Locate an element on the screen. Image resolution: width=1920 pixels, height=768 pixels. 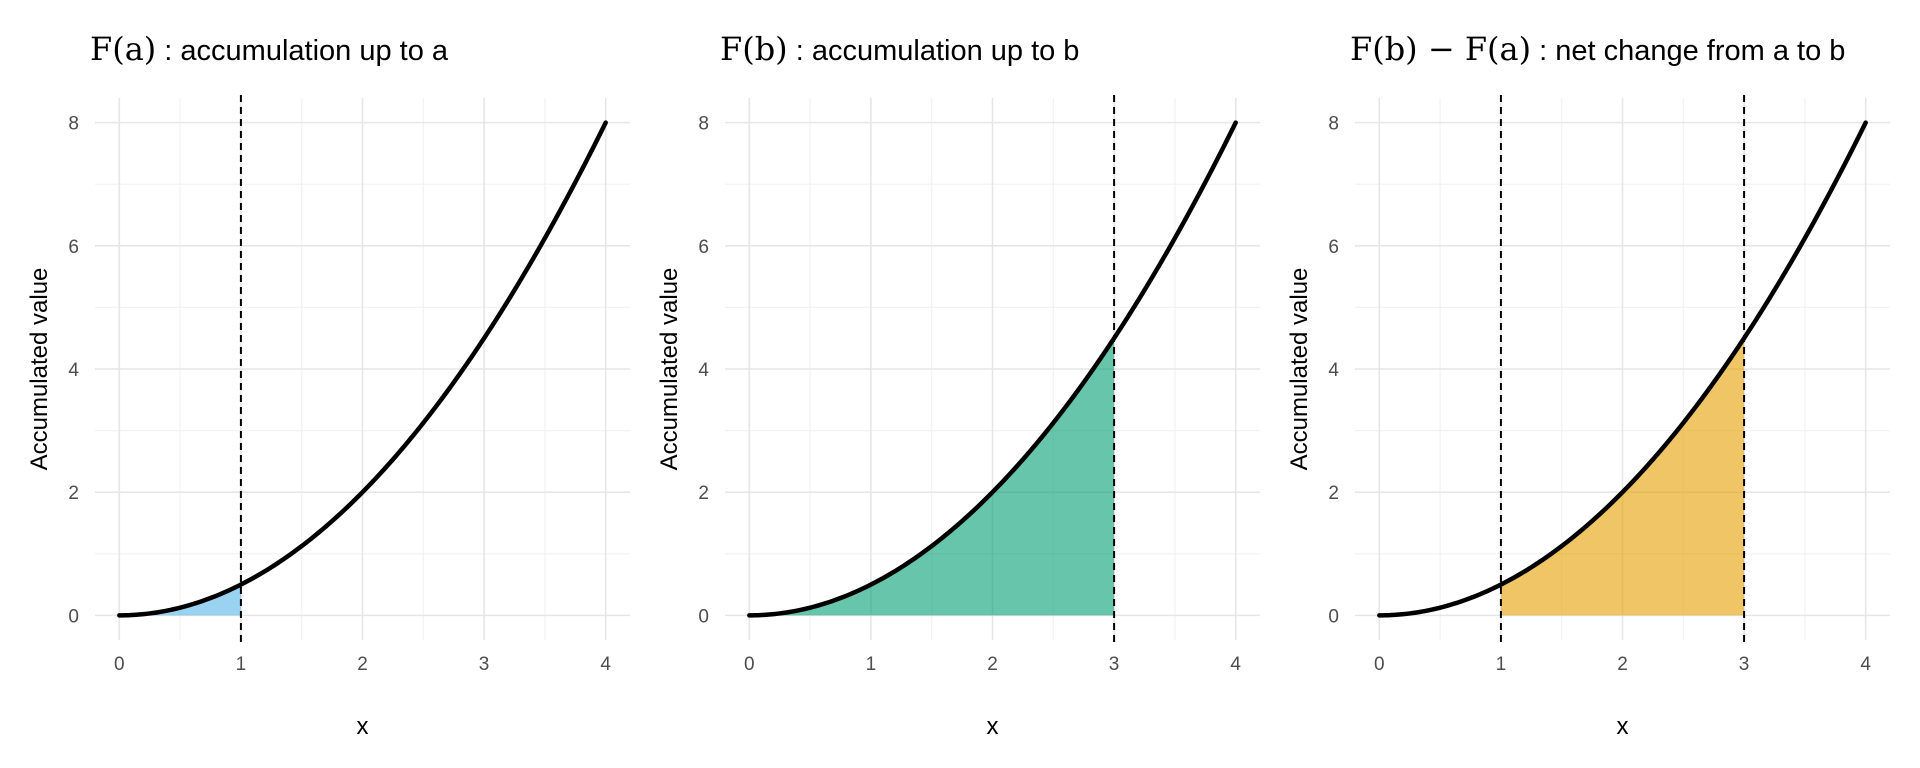
chart-title: F(a) : accumulation up to a is located at coordinates (269, 49).